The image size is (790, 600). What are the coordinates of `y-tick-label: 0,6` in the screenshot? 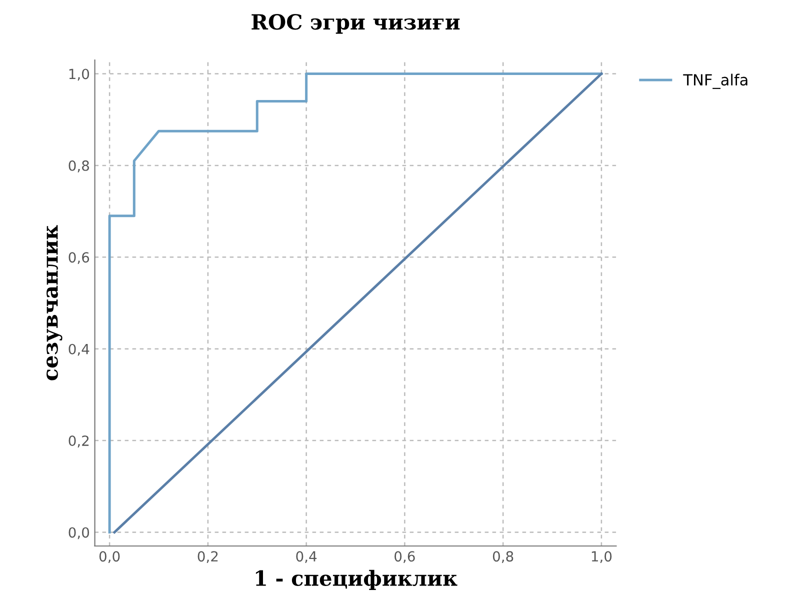 It's located at (79, 258).